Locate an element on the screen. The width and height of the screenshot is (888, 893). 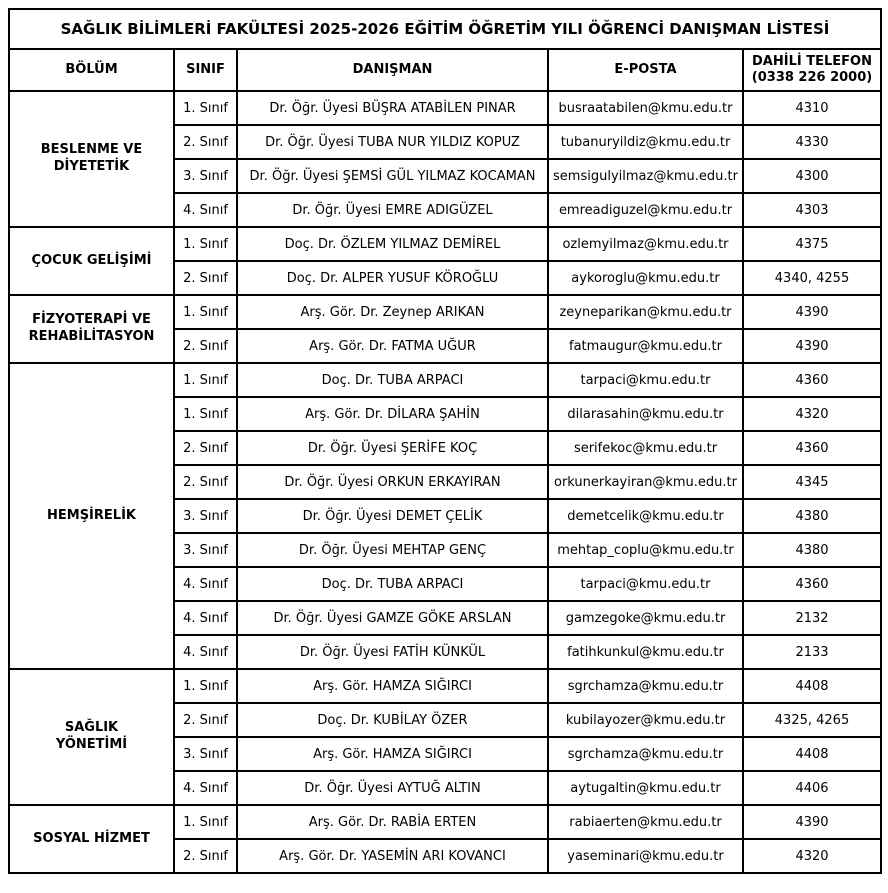
column-header-advisor: DANIŞMAN is located at coordinates (392, 70).